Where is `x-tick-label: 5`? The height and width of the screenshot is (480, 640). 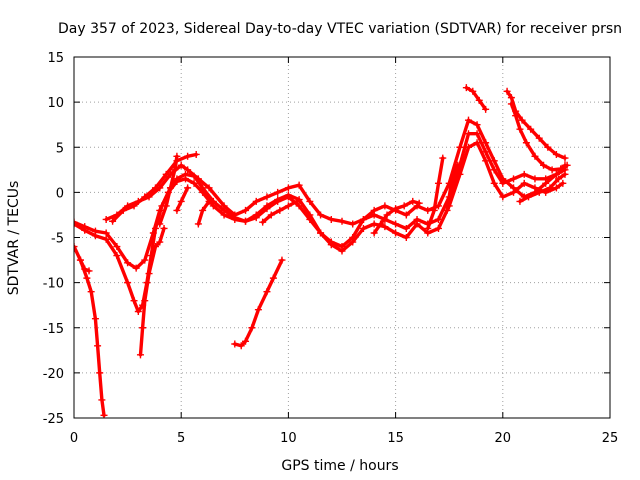
x-tick-label: 5 is located at coordinates (181, 438).